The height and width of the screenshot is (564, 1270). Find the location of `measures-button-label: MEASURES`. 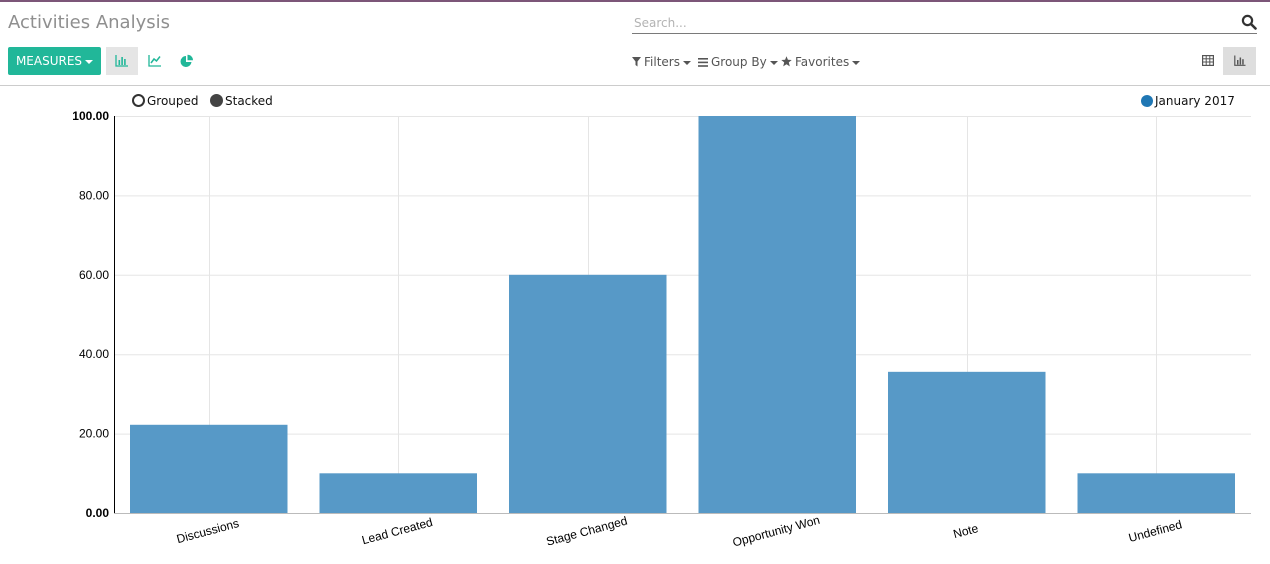

measures-button-label: MEASURES is located at coordinates (49, 61).